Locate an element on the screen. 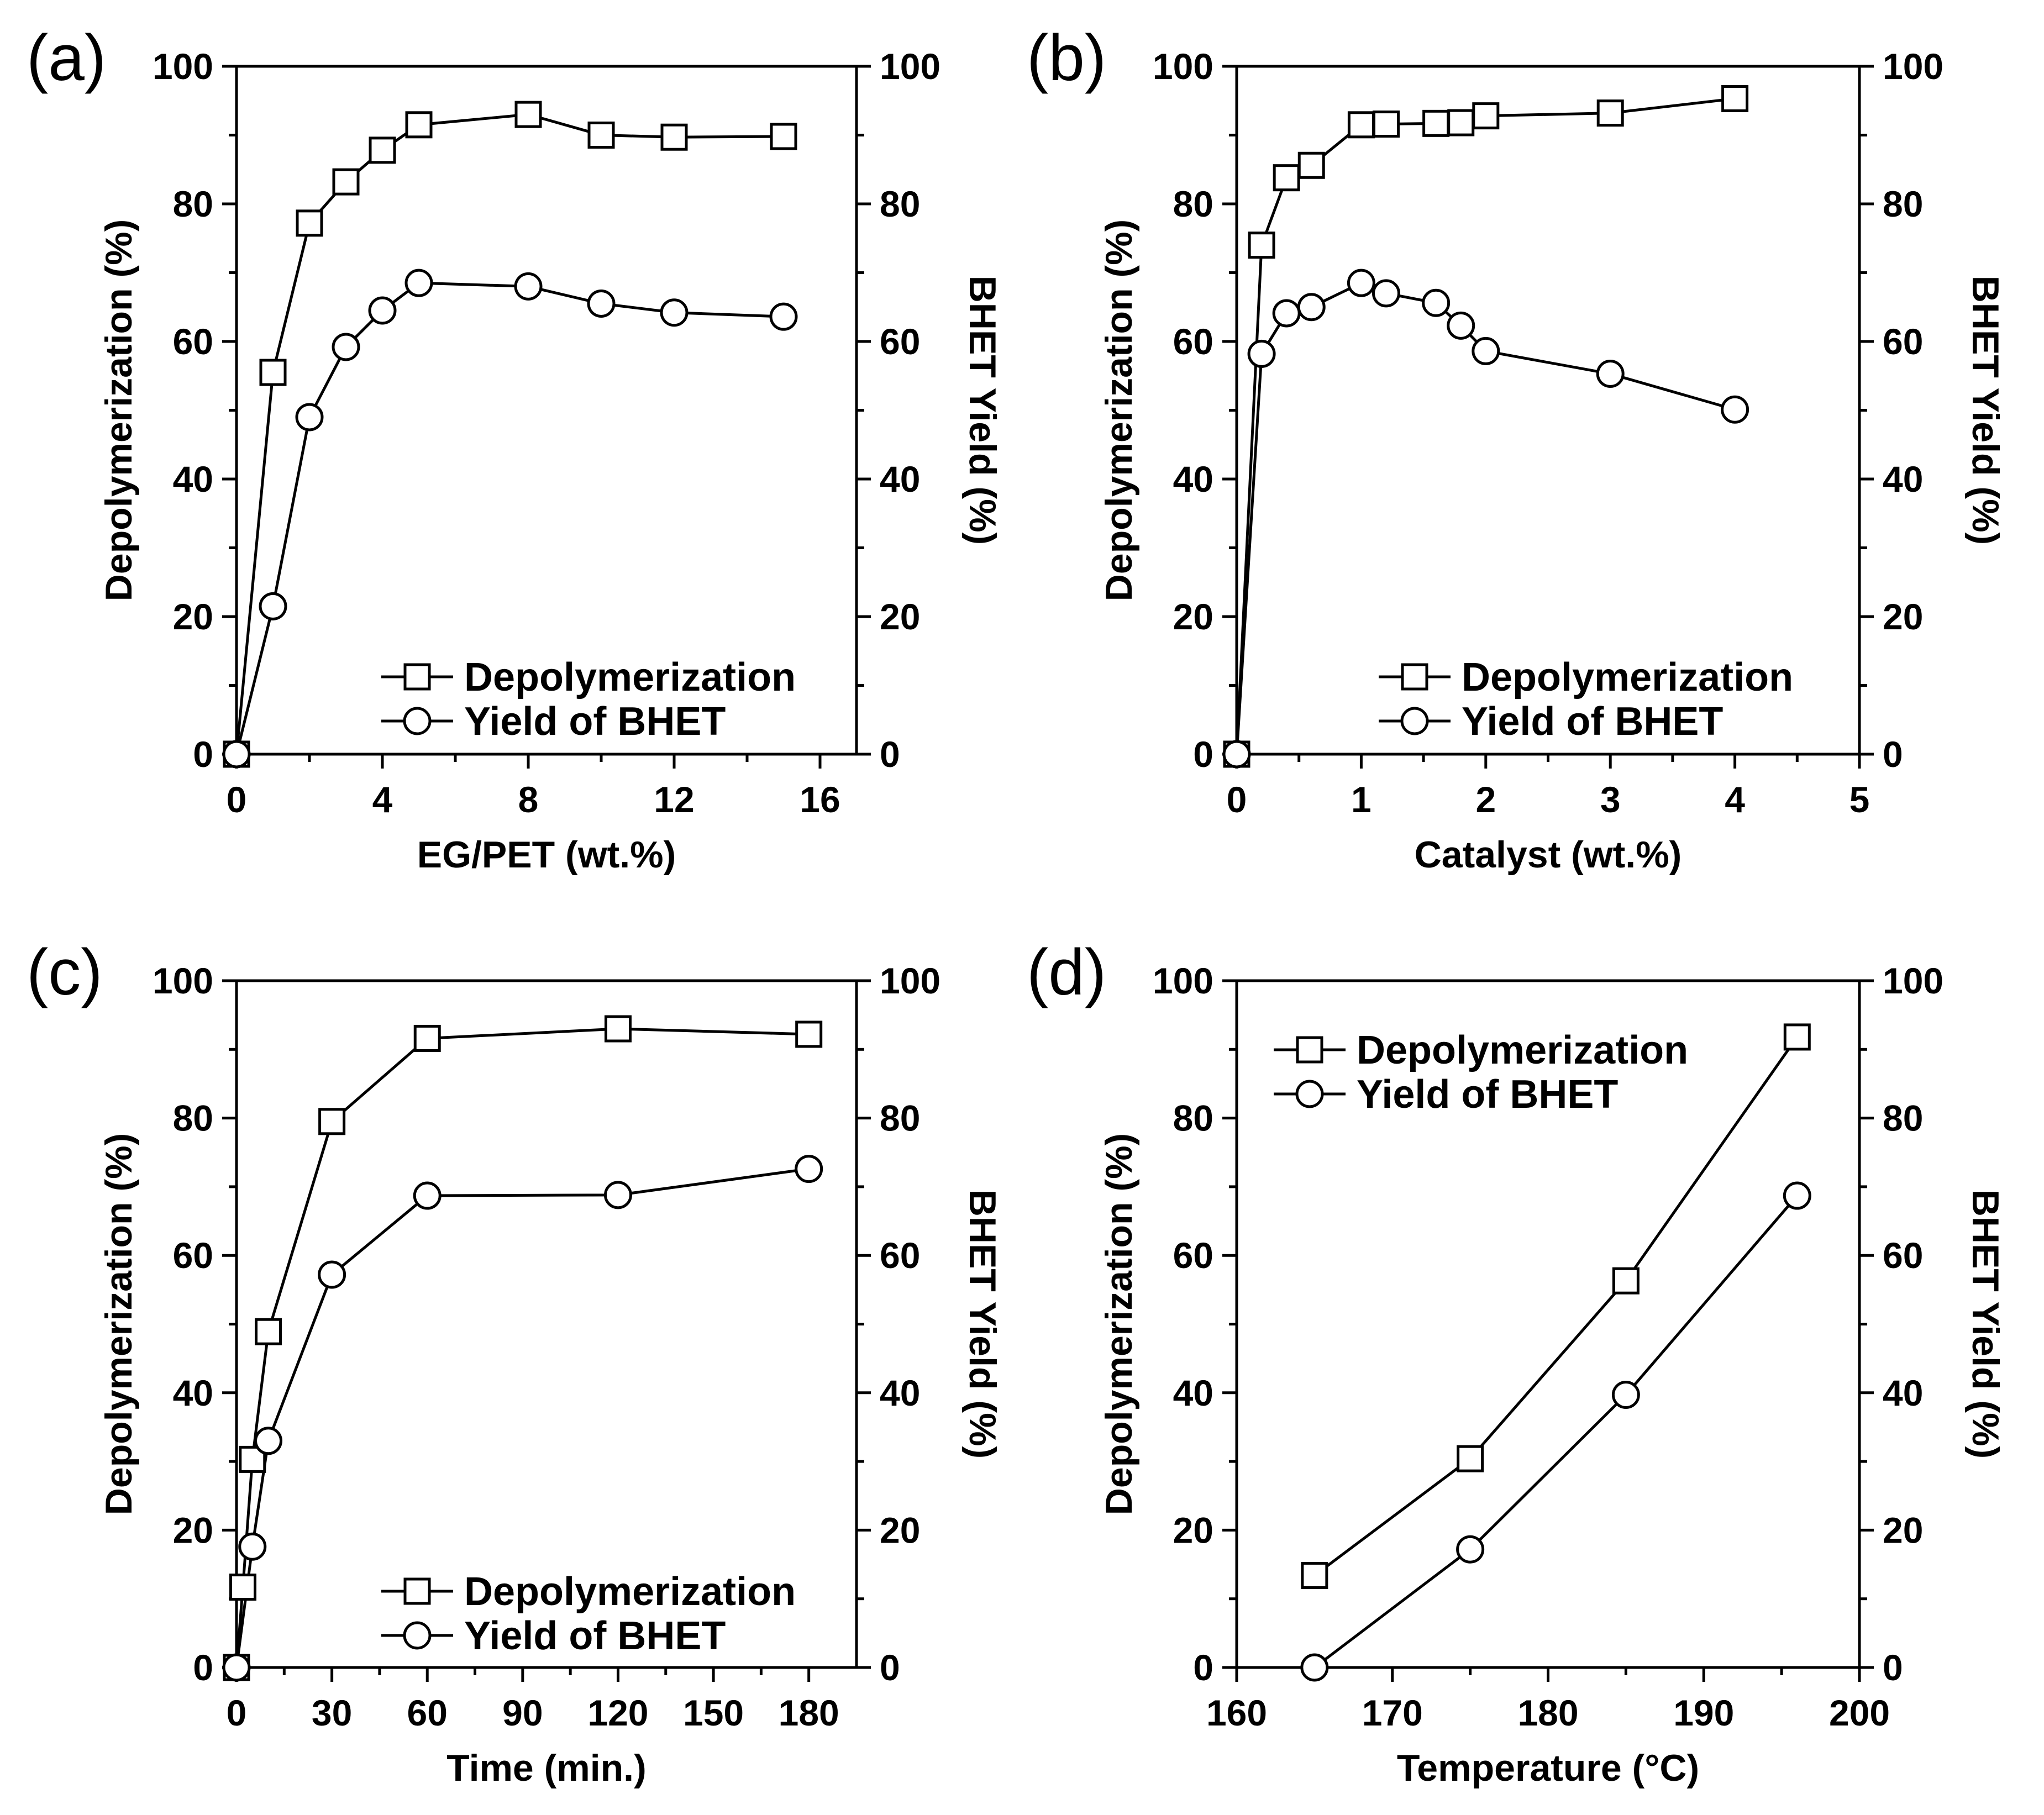 The width and height of the screenshot is (2044, 1815). x-tick-label: 30 is located at coordinates (332, 1713).